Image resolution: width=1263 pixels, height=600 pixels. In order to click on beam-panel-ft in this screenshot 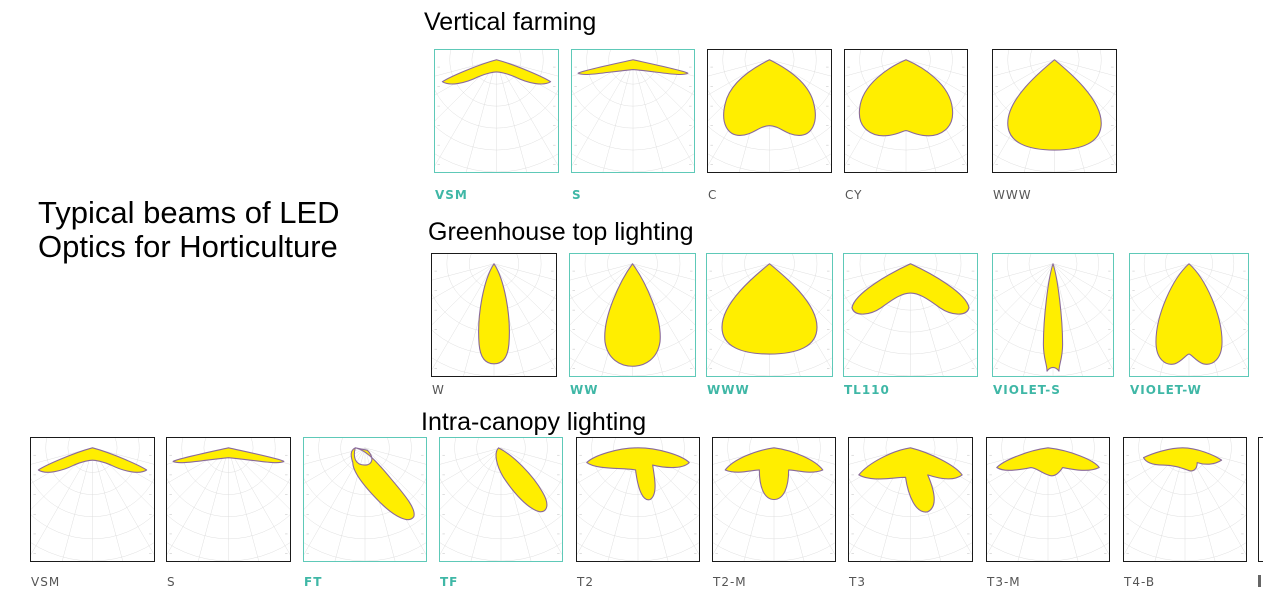, I will do `click(365, 499)`.